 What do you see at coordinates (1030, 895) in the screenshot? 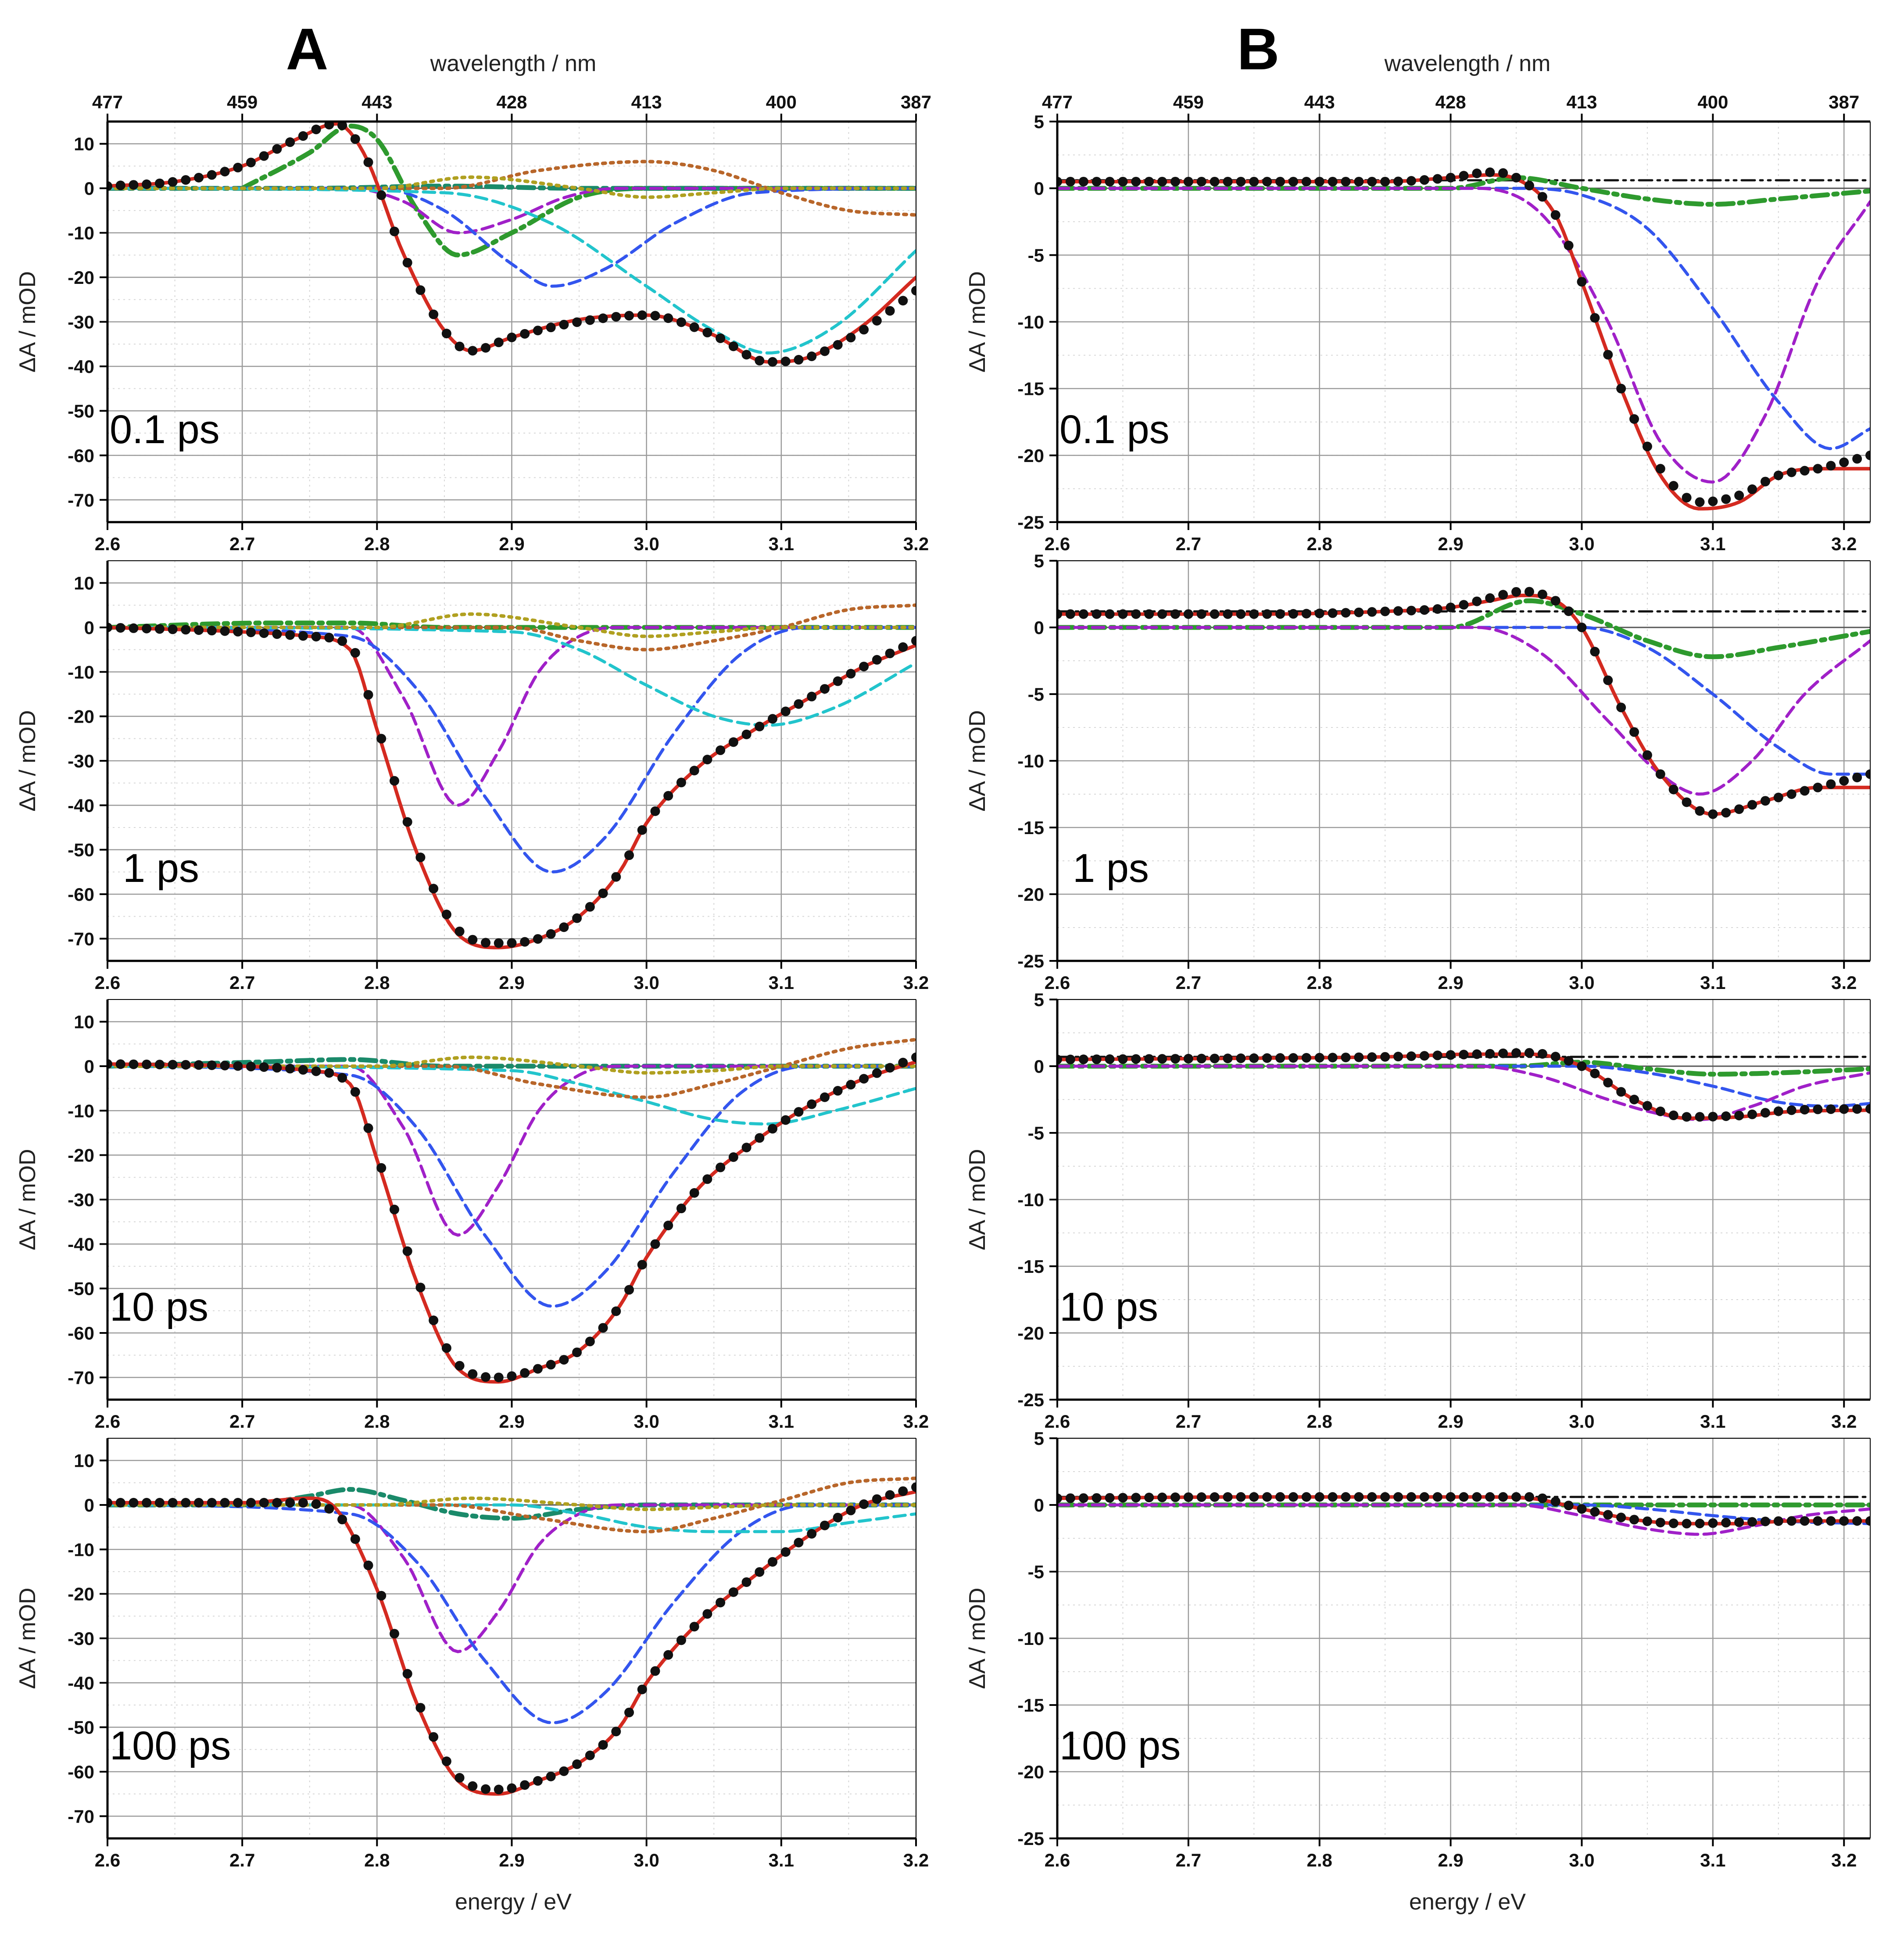
I see `y-tick-label: -20` at bounding box center [1030, 895].